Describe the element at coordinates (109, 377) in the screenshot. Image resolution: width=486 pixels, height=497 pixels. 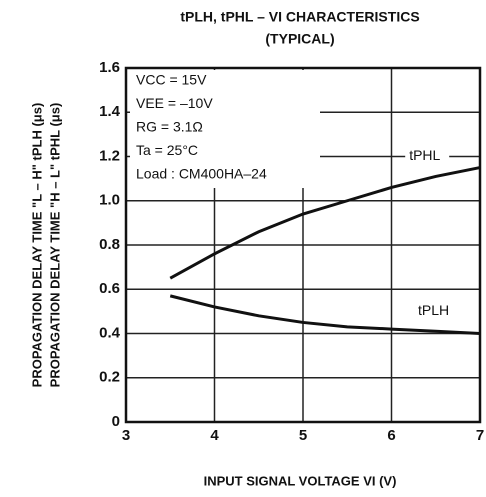
I see `y-tick-label: 0.2` at that location.